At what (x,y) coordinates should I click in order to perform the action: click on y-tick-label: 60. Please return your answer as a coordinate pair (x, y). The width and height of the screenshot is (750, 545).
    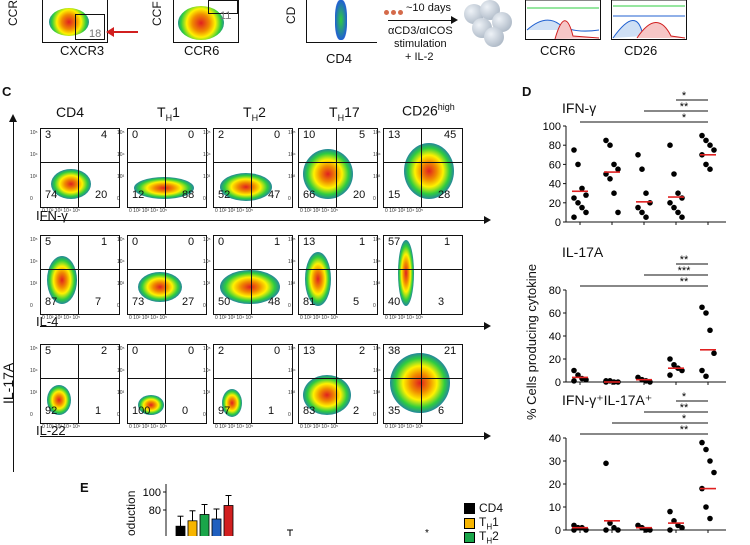
    Looking at the image, I should click on (555, 165).